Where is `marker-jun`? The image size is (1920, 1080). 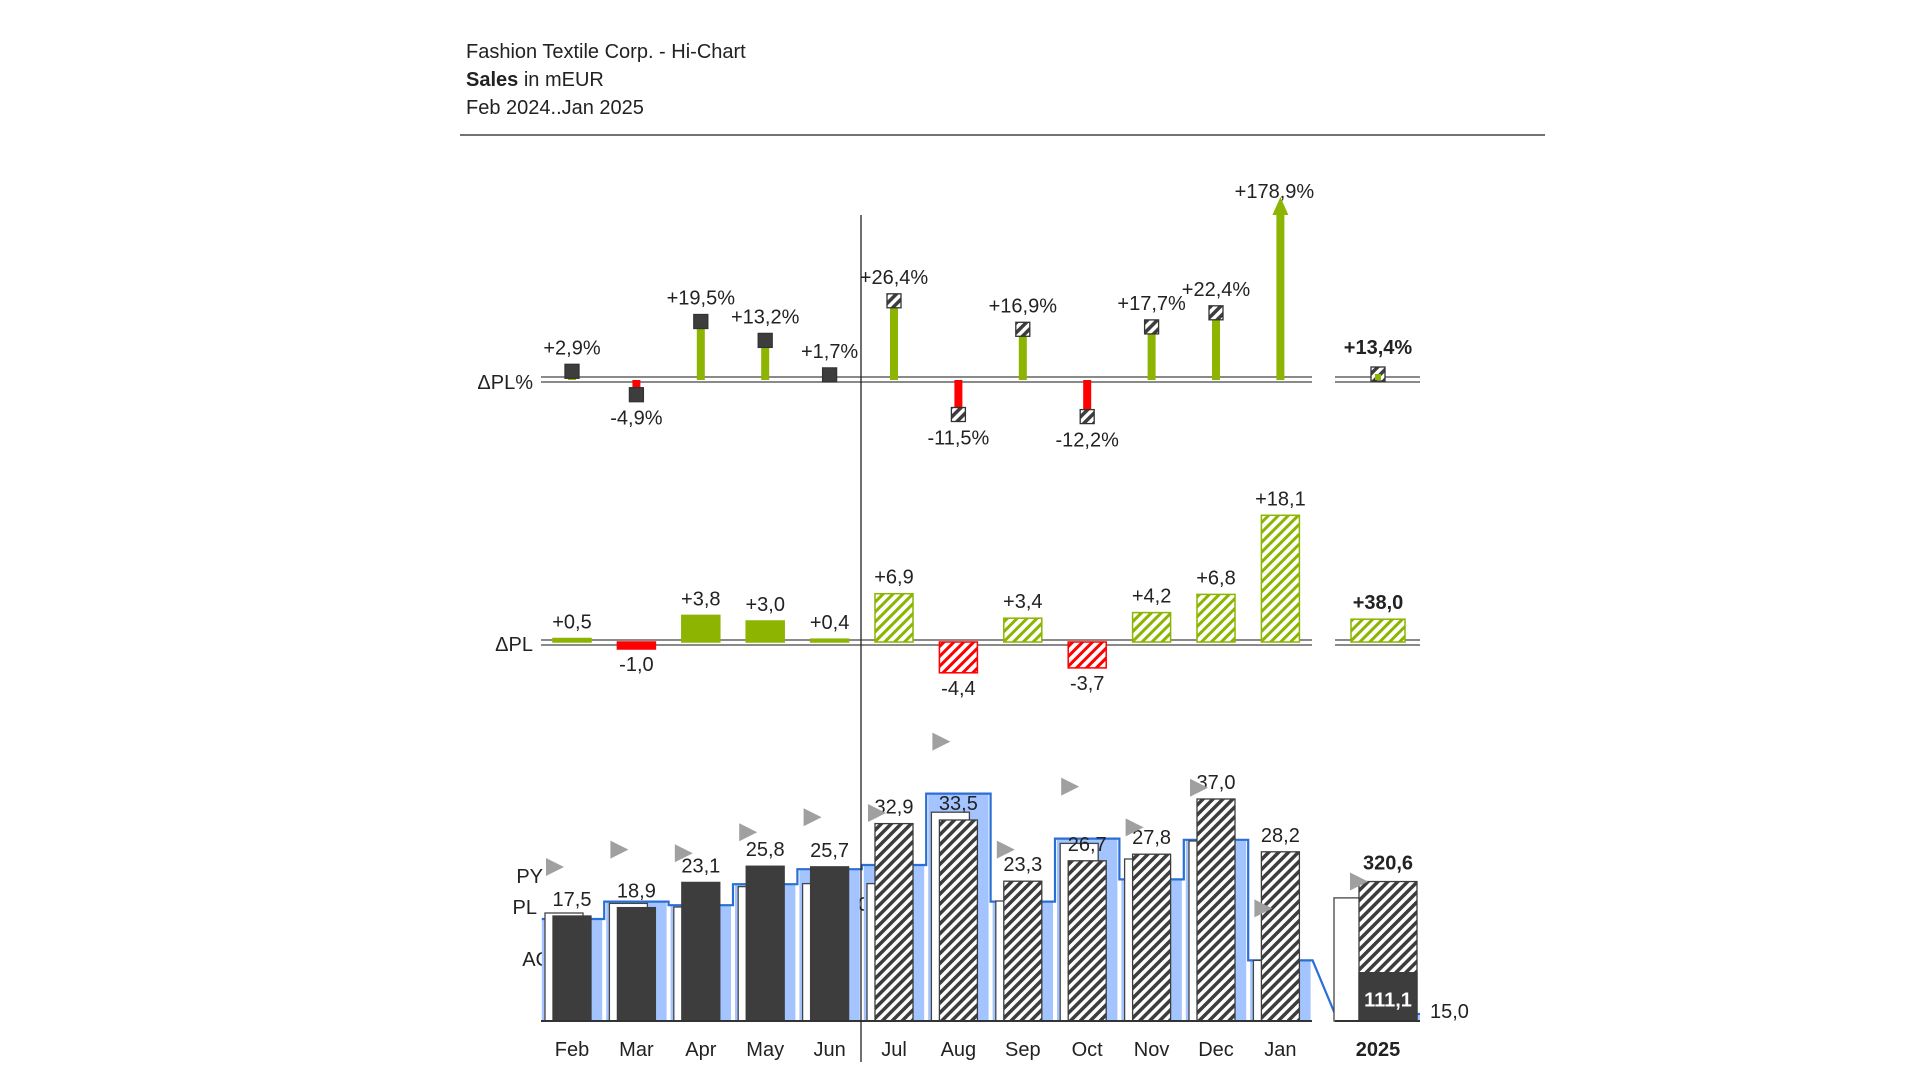 marker-jun is located at coordinates (812, 817).